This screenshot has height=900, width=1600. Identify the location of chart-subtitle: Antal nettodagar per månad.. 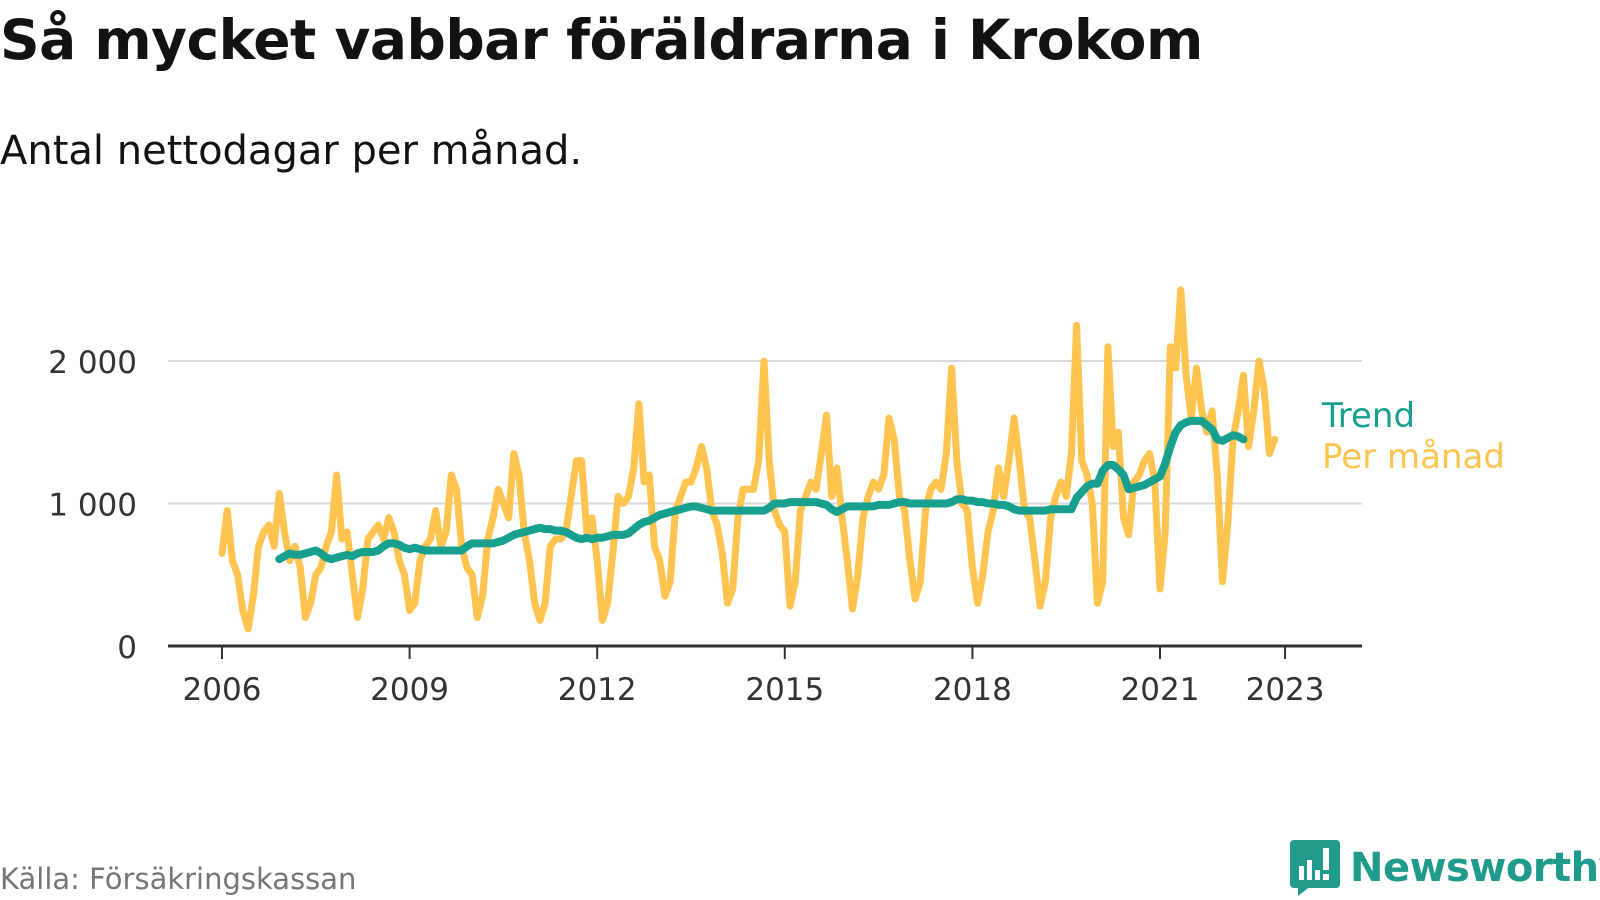
(291, 151).